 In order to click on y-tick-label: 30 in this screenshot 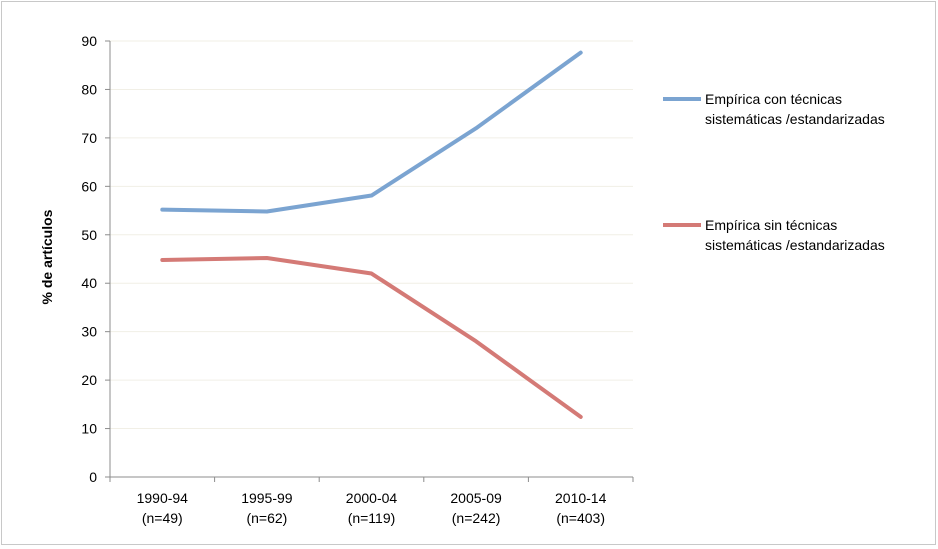, I will do `click(89, 332)`.